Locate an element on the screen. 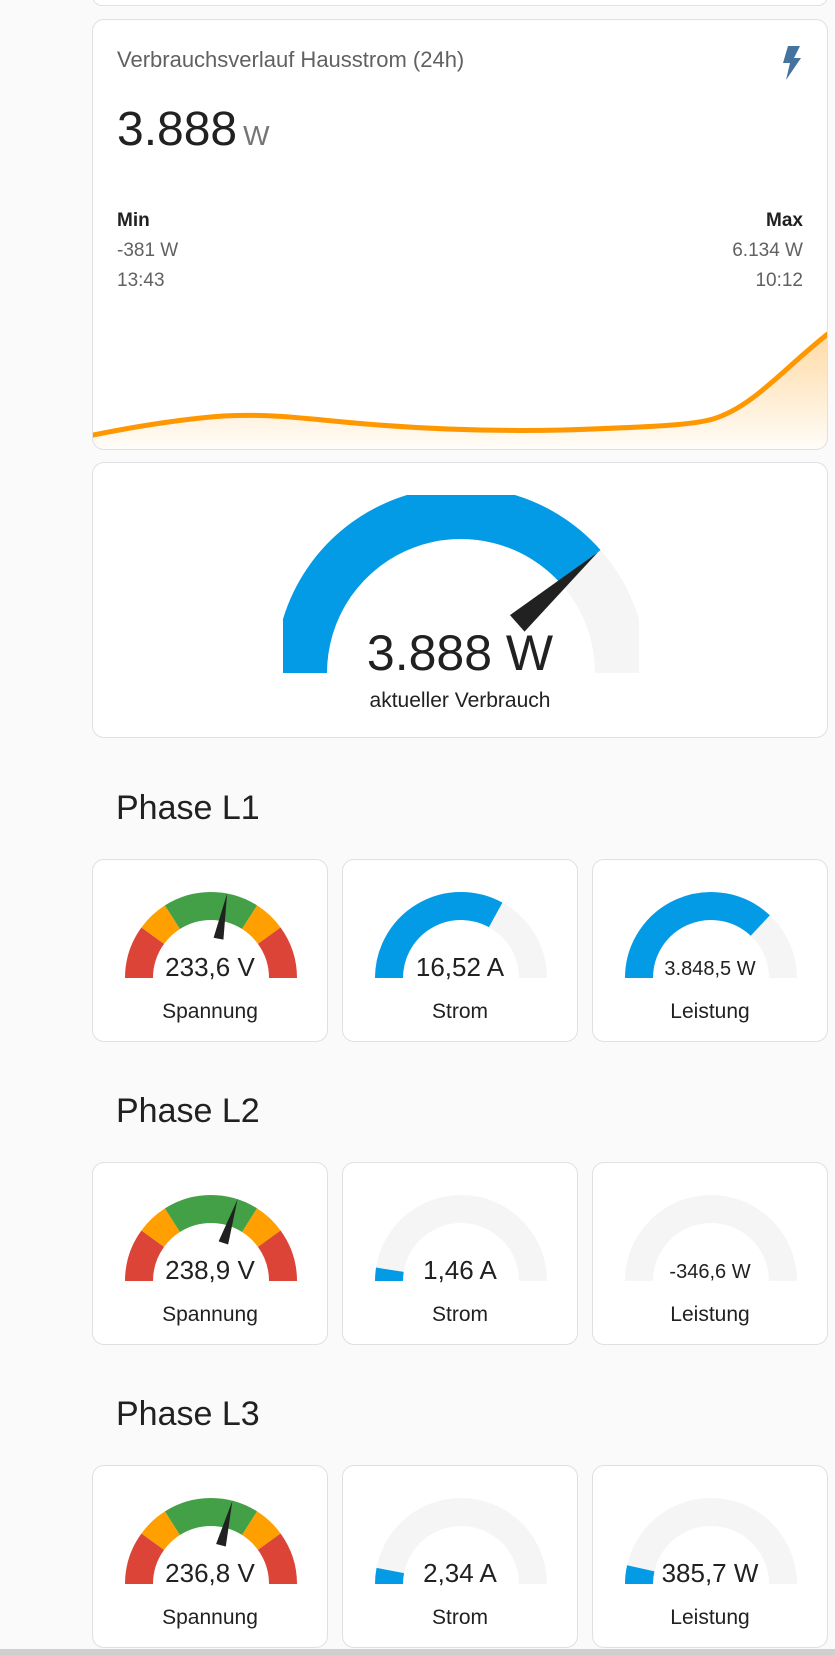 Image resolution: width=835 pixels, height=1655 pixels. phase-l2-current-card: 1,46 A Strom is located at coordinates (460, 1253).